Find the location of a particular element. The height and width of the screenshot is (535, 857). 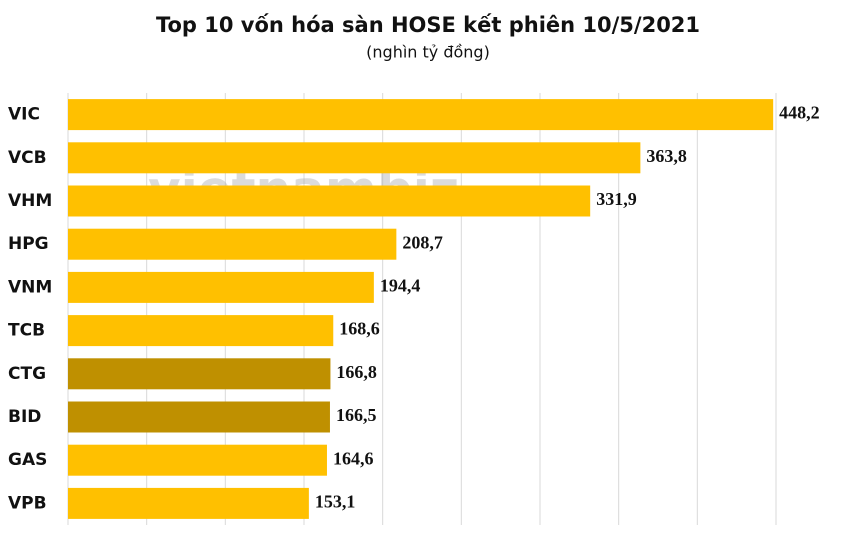

y-tick-label: CTG is located at coordinates (27, 374).